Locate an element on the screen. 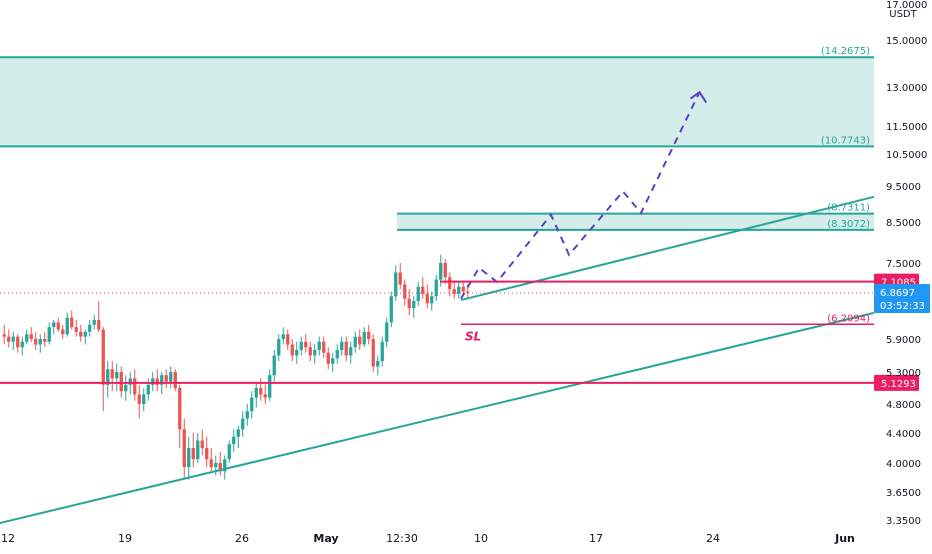 This screenshot has height=554, width=932. y-tick-label: 15.0000 is located at coordinates (906, 41).